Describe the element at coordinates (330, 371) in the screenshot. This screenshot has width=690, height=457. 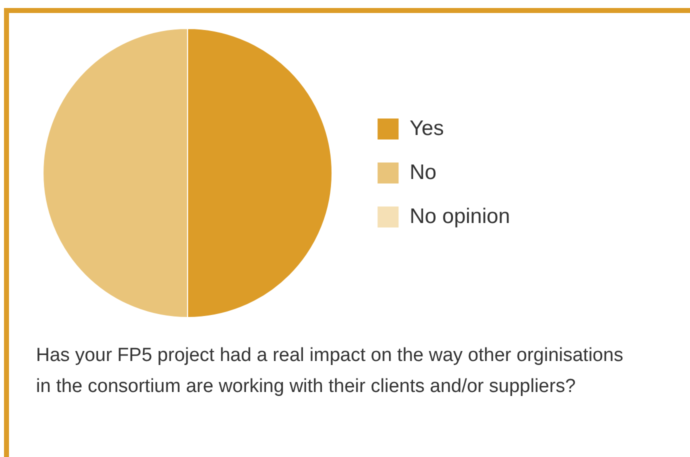
I see `text: Has your FP5 project had a real impact on the way other orginisations in the consortium are working with their clients and/or suppliers?` at that location.